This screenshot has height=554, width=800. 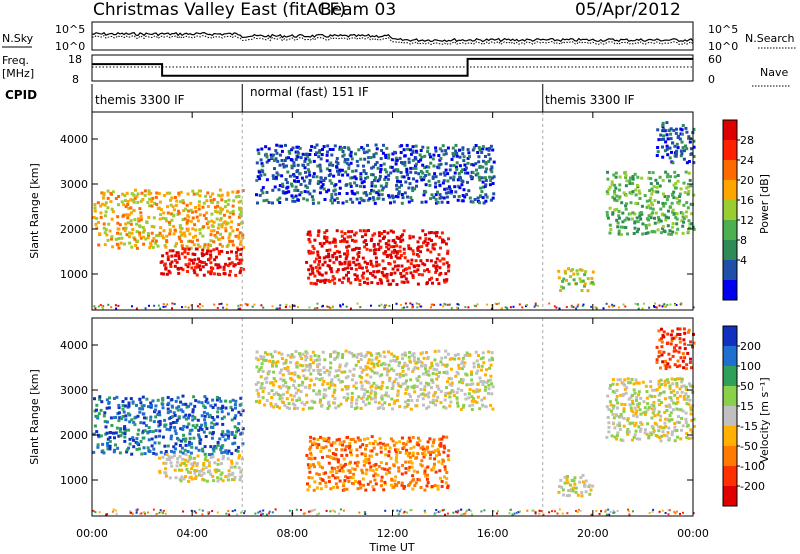 What do you see at coordinates (399, 37) in the screenshot?
I see `noise-panel: N.Sky 10^5 10^0 10^5 10^0 N.Search` at bounding box center [399, 37].